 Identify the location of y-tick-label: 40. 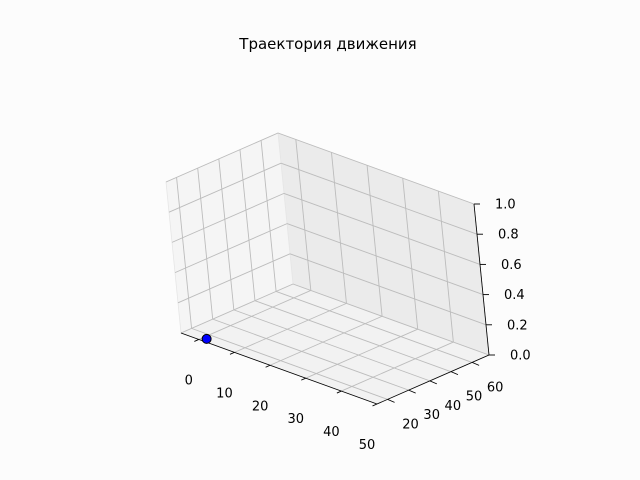
(453, 406).